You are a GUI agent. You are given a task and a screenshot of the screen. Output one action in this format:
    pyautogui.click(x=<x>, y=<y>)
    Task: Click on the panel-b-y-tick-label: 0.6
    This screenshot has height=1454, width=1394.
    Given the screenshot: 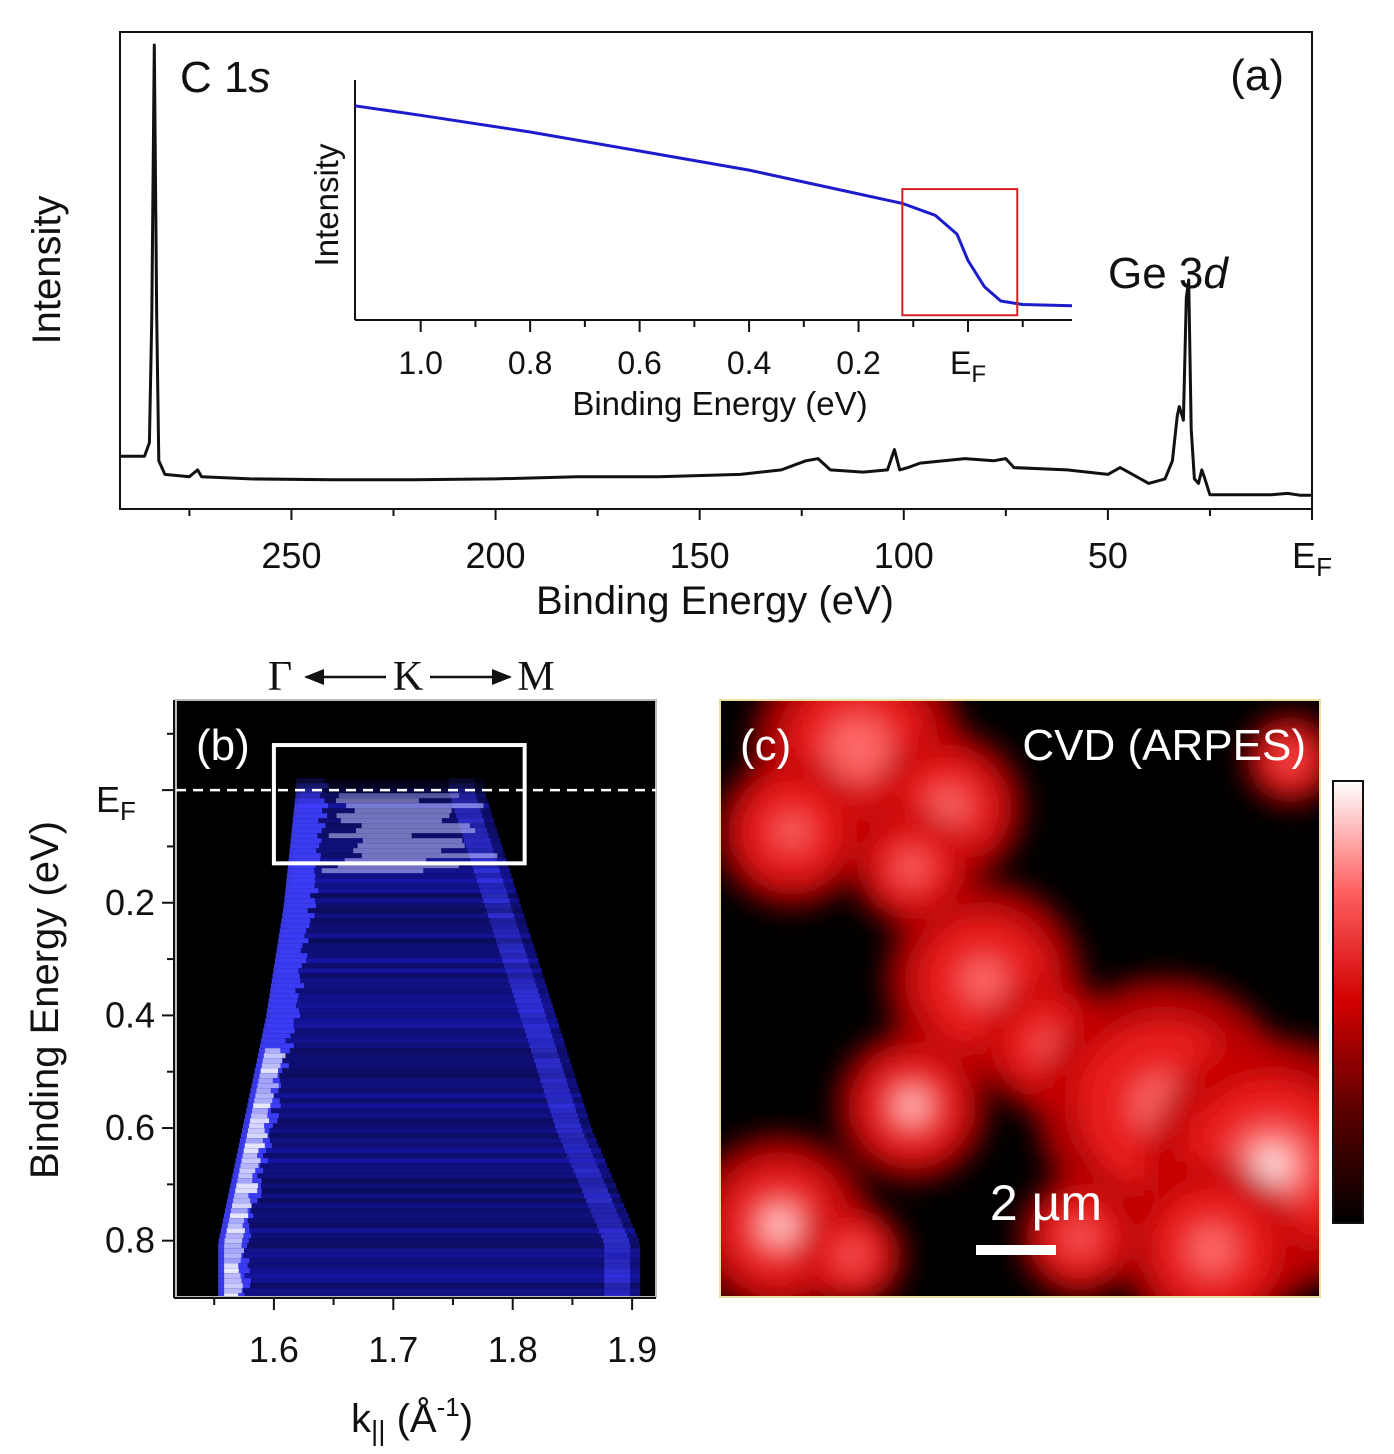 What is the action you would take?
    pyautogui.click(x=130, y=1127)
    